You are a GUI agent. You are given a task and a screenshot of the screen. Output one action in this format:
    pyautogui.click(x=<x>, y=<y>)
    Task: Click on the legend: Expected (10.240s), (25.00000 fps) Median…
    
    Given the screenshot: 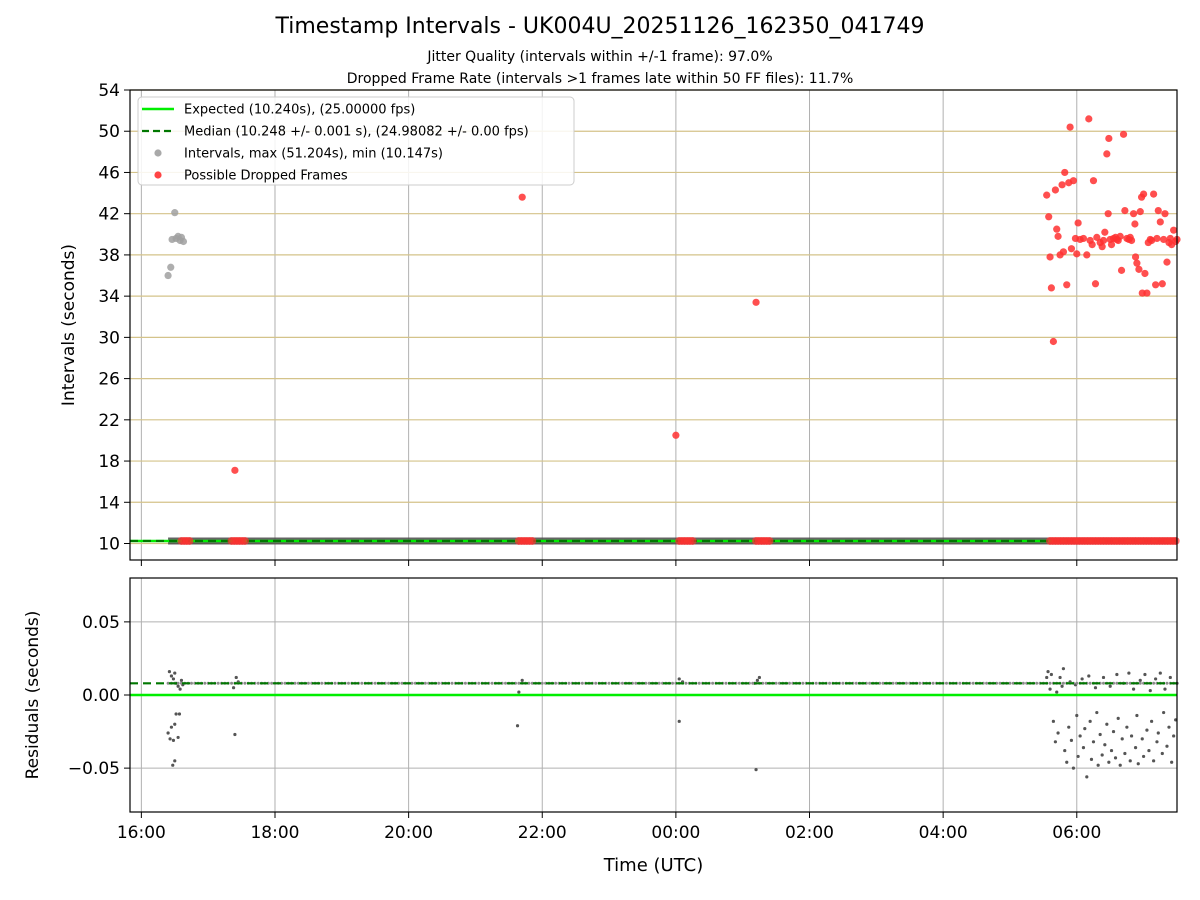 What is the action you would take?
    pyautogui.click(x=356, y=141)
    